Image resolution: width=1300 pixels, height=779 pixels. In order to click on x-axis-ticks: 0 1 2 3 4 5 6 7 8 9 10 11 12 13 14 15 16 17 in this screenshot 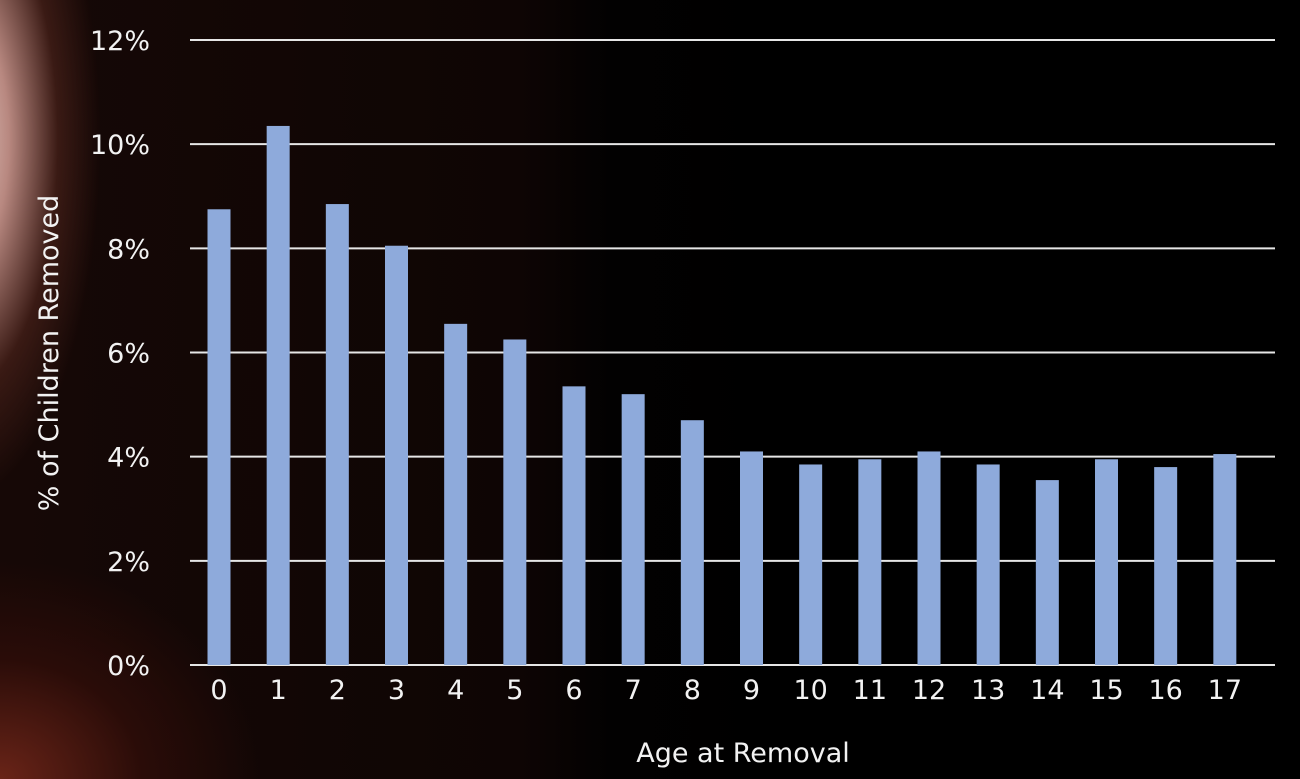, I will do `click(726, 690)`.